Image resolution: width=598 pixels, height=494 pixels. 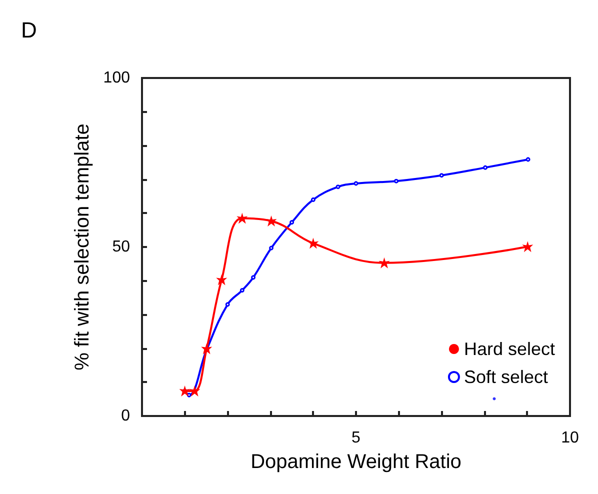 I want to click on y-tick-label: 100, so click(x=116, y=78).